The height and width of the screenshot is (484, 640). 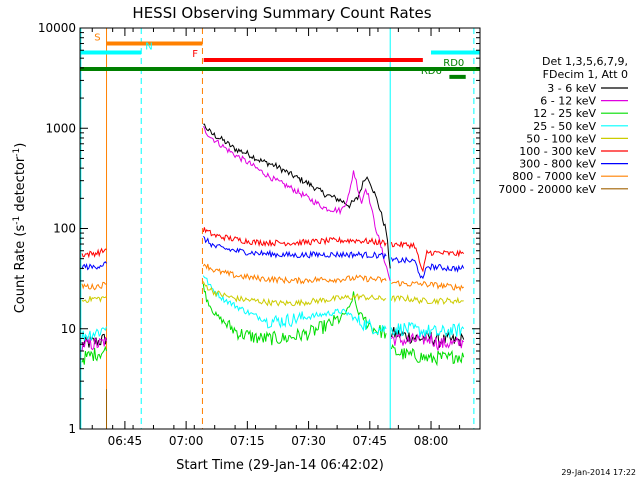 What do you see at coordinates (68, 329) in the screenshot?
I see `y-tick-label-1: 10` at bounding box center [68, 329].